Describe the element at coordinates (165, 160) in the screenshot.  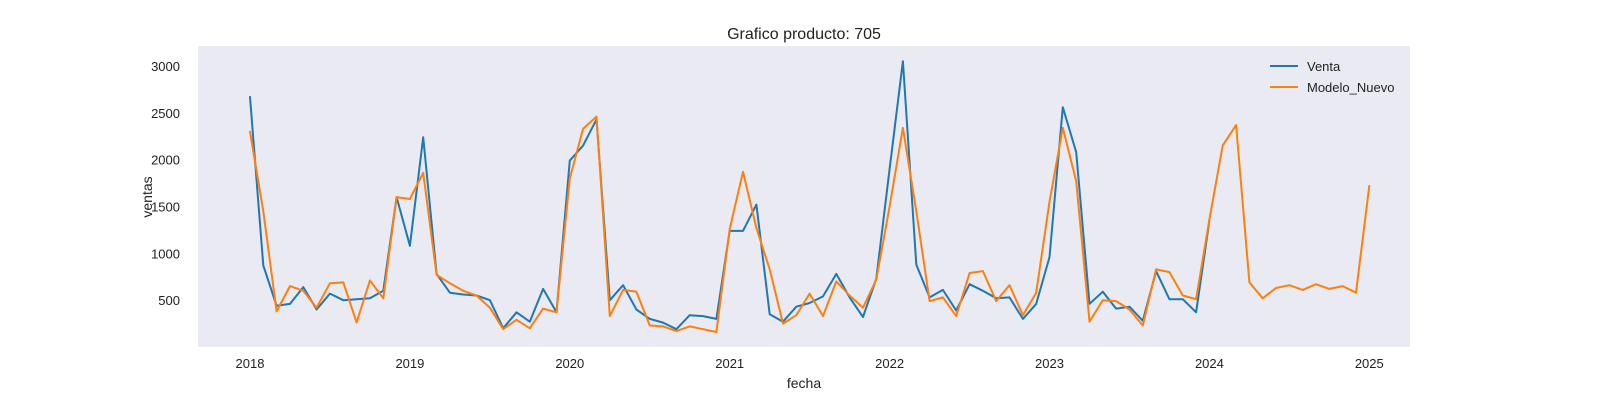
I see `y-tick-label: 2000` at that location.